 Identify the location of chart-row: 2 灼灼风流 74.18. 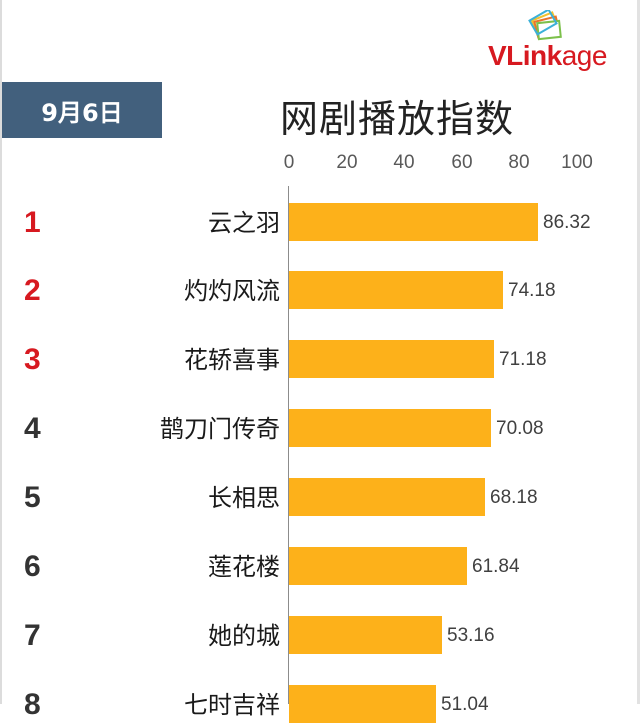
(320, 291).